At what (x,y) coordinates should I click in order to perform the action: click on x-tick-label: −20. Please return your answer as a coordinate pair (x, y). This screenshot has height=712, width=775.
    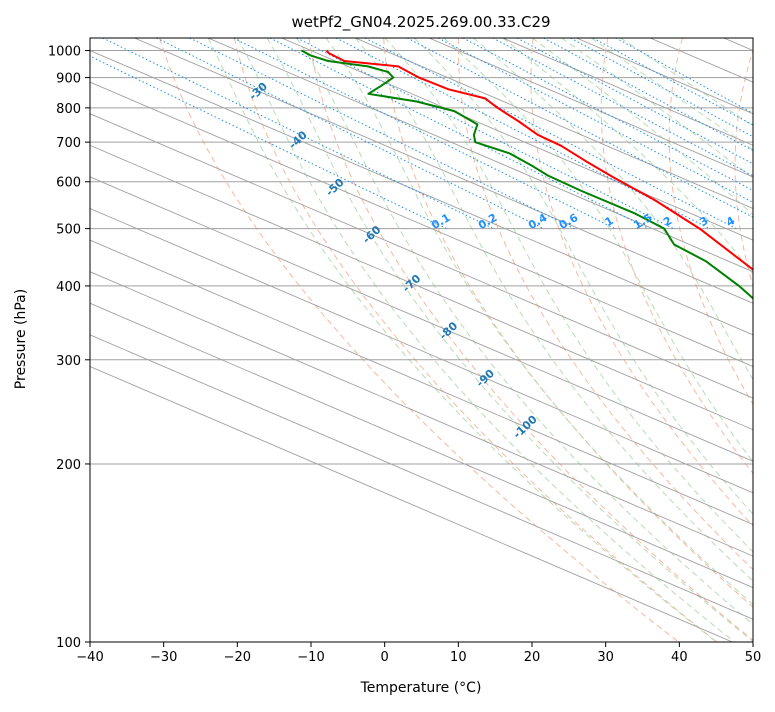
    Looking at the image, I should click on (237, 657).